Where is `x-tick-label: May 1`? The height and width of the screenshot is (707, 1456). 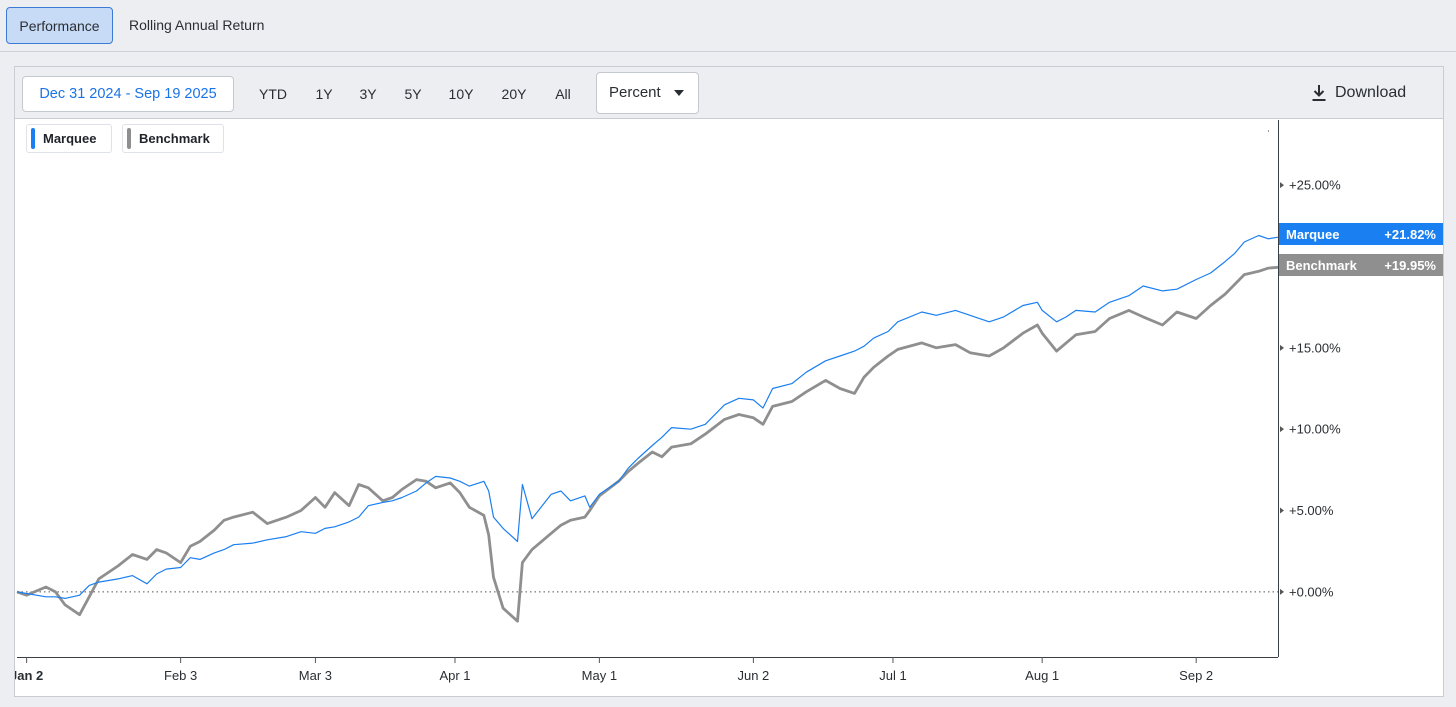 x-tick-label: May 1 is located at coordinates (599, 675).